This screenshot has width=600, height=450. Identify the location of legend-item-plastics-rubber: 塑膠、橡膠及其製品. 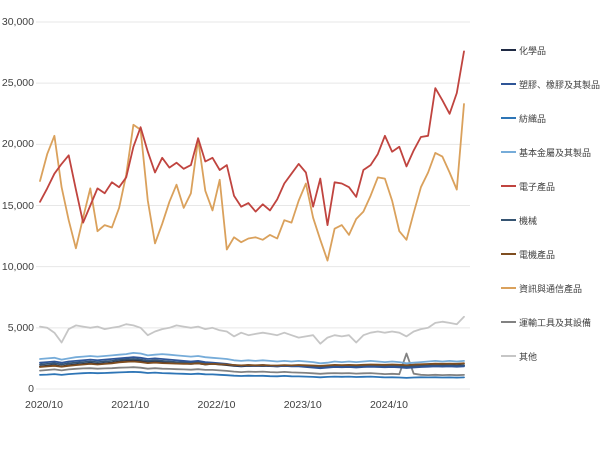
(550, 84).